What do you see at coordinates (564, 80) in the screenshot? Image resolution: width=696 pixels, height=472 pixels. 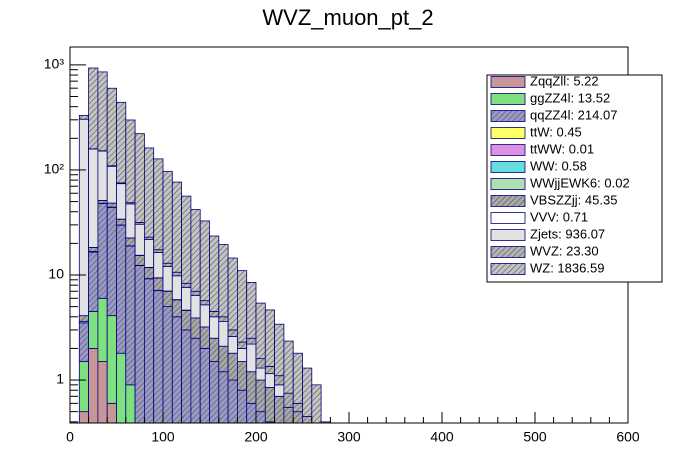 I see `legend-label: ZqqZll: 5.22` at bounding box center [564, 80].